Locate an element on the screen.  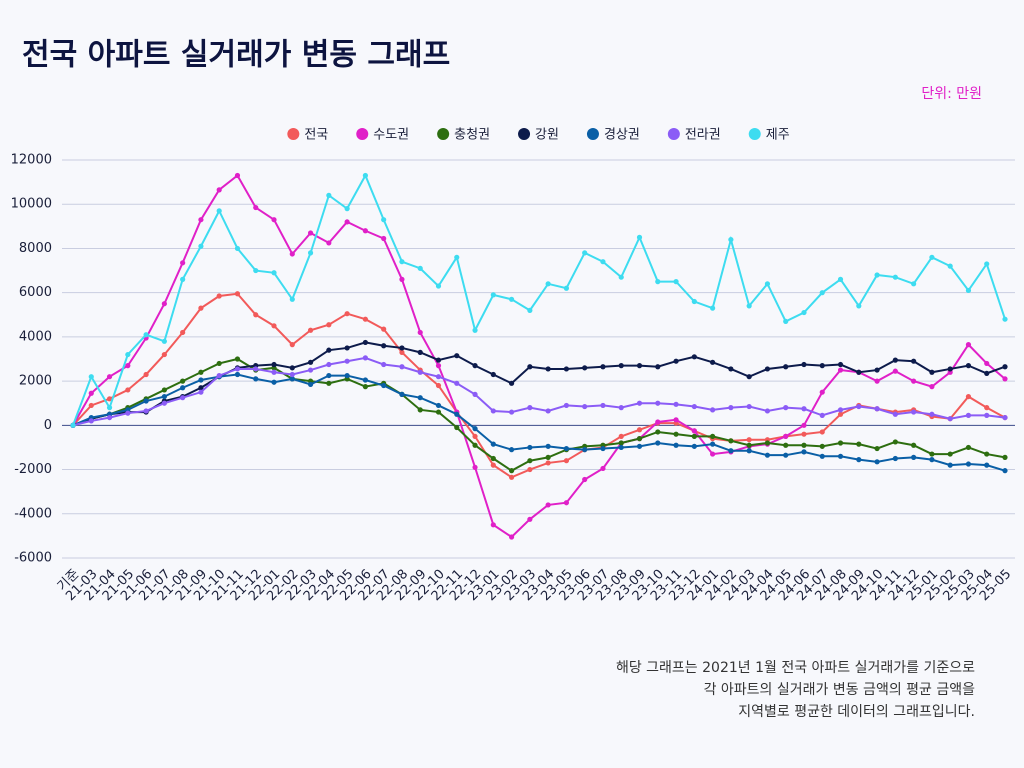
y-tick-label: 2000 is located at coordinates (35, 381).